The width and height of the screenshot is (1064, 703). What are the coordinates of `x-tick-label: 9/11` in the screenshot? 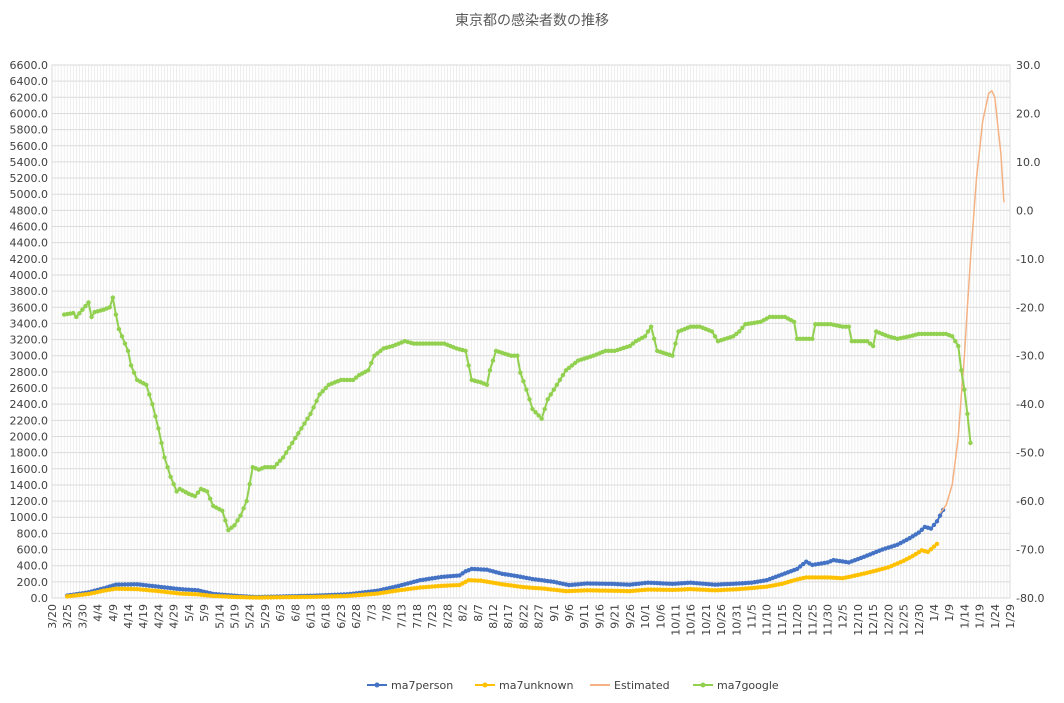 It's located at (584, 616).